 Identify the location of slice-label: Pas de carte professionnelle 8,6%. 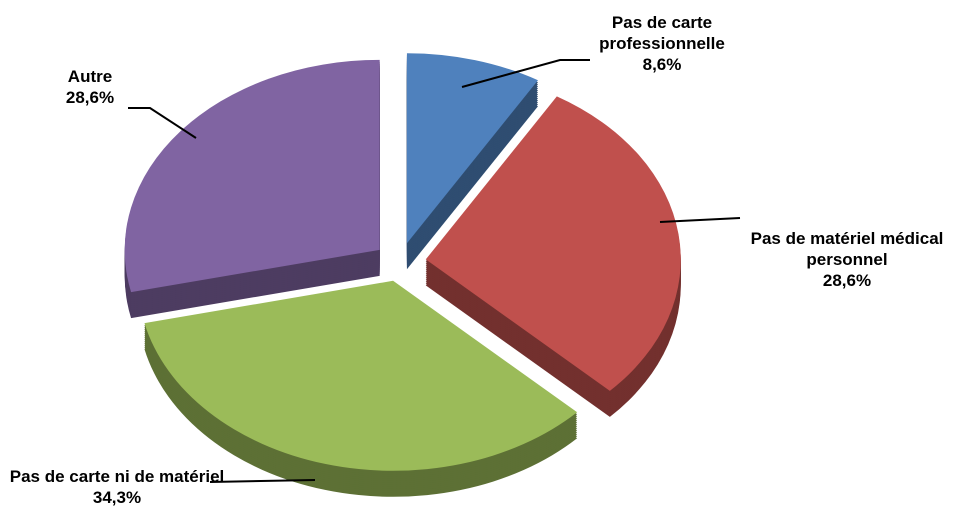
(662, 43).